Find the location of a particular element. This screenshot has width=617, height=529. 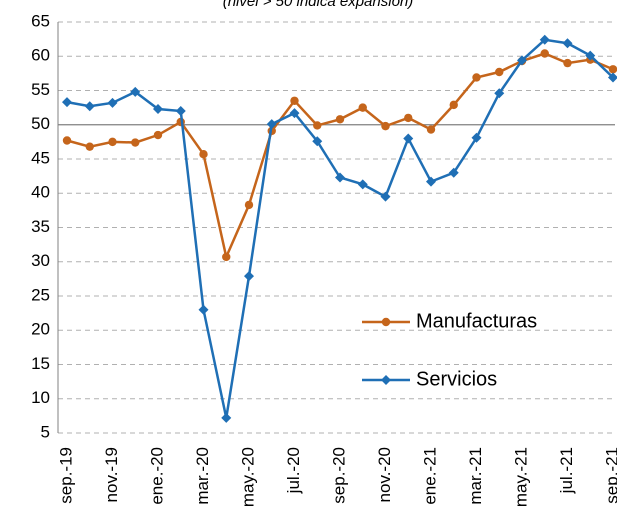

x-tick-label: may.-21 is located at coordinates (520, 477).